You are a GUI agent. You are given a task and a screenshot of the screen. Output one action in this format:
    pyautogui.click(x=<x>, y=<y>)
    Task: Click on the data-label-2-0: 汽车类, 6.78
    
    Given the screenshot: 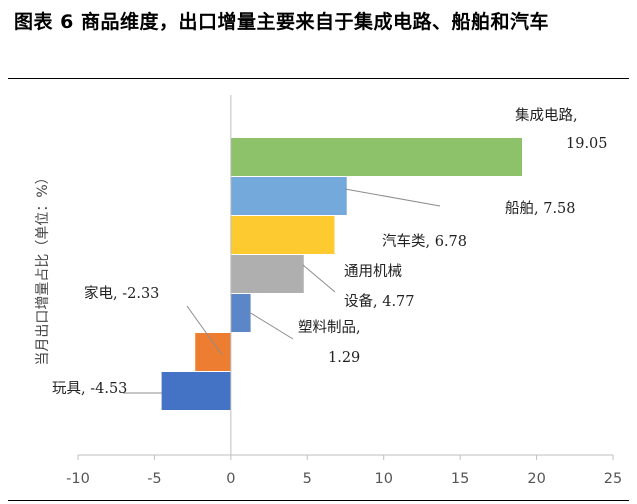 What is the action you would take?
    pyautogui.click(x=424, y=241)
    